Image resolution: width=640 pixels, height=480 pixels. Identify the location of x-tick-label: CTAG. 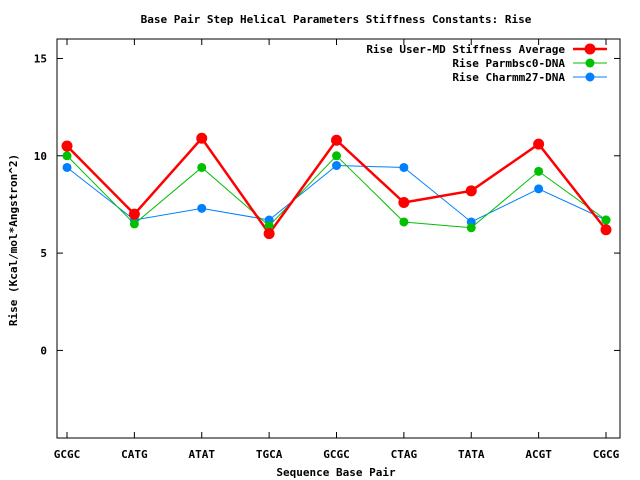
(404, 454).